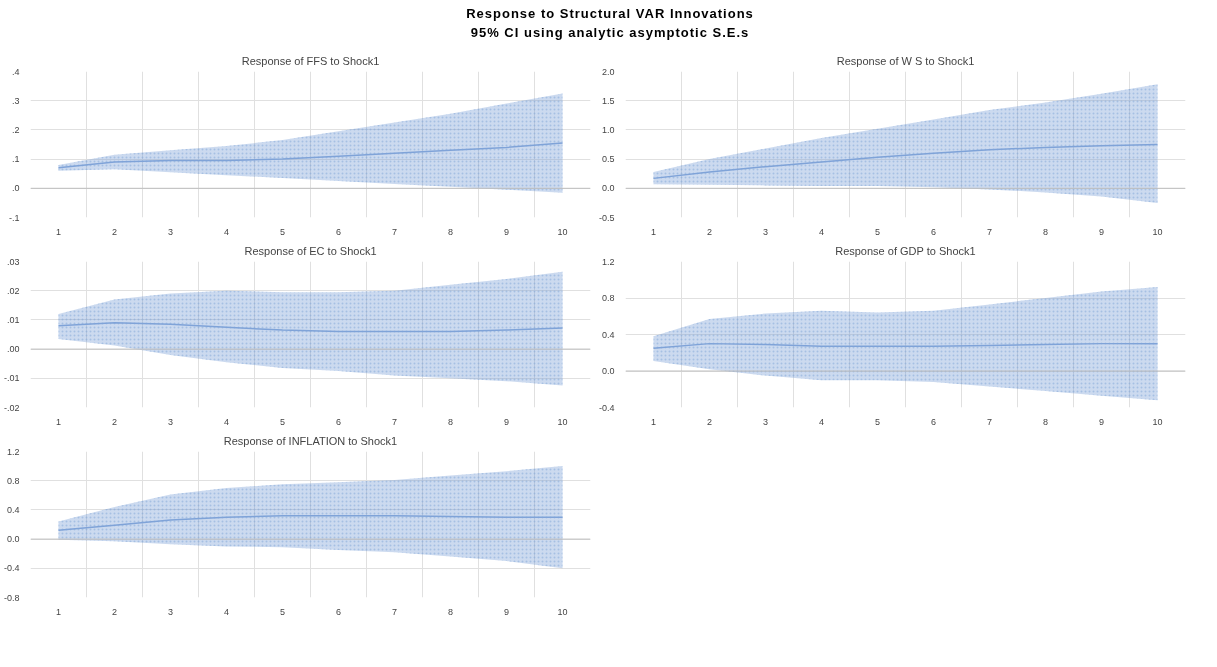 The width and height of the screenshot is (1217, 667). What do you see at coordinates (310, 440) in the screenshot?
I see `chart-title: Response of INFLATION to Shock1` at bounding box center [310, 440].